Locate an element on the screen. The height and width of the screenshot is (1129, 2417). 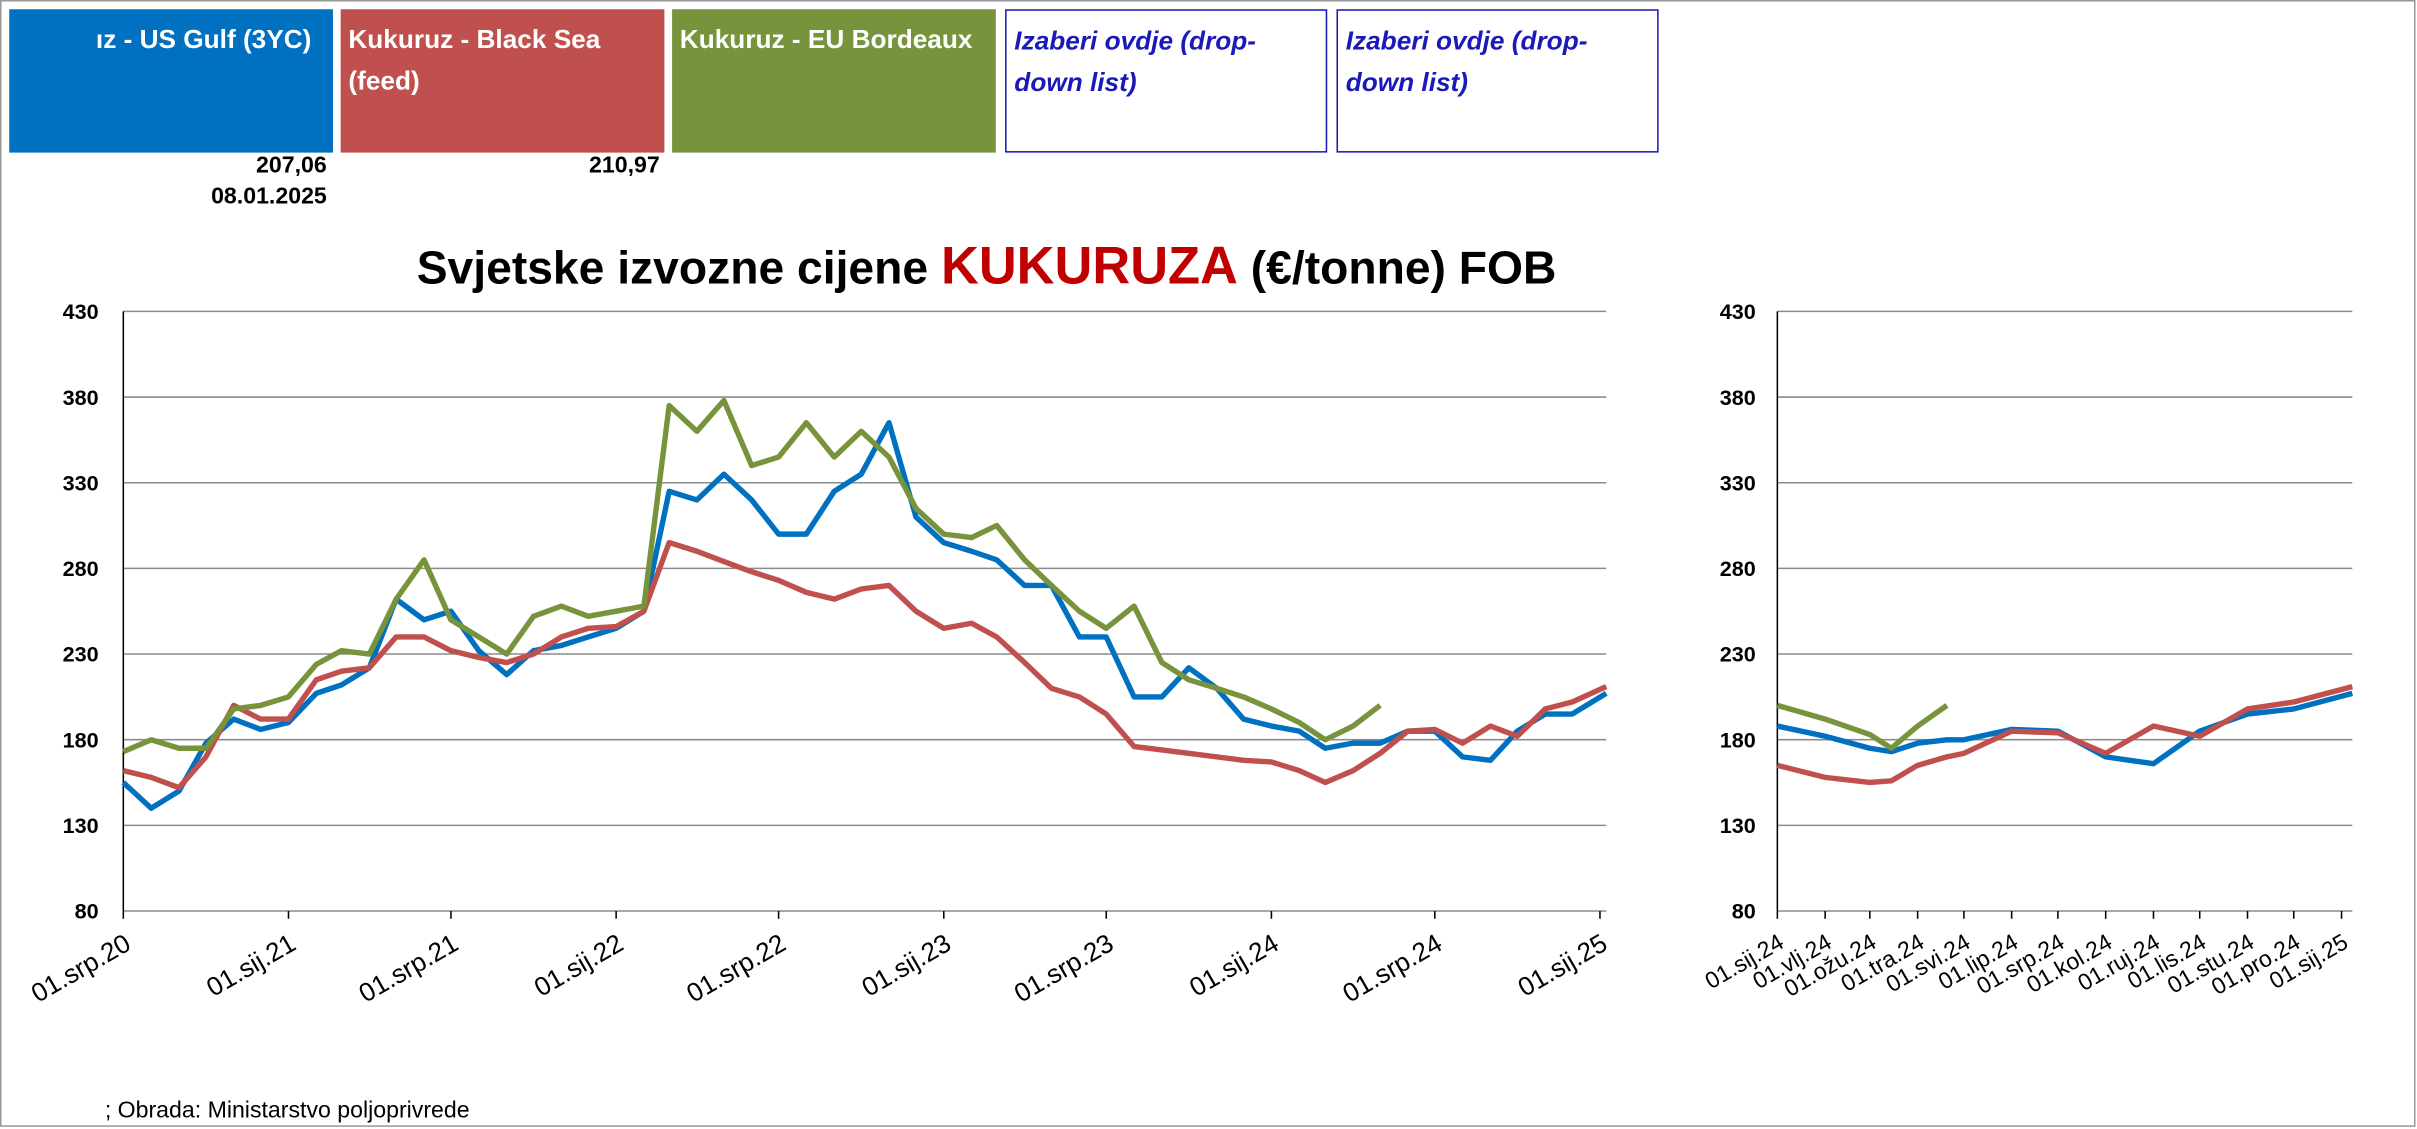
title-part: (€/tonne) FOB is located at coordinates (1404, 268).